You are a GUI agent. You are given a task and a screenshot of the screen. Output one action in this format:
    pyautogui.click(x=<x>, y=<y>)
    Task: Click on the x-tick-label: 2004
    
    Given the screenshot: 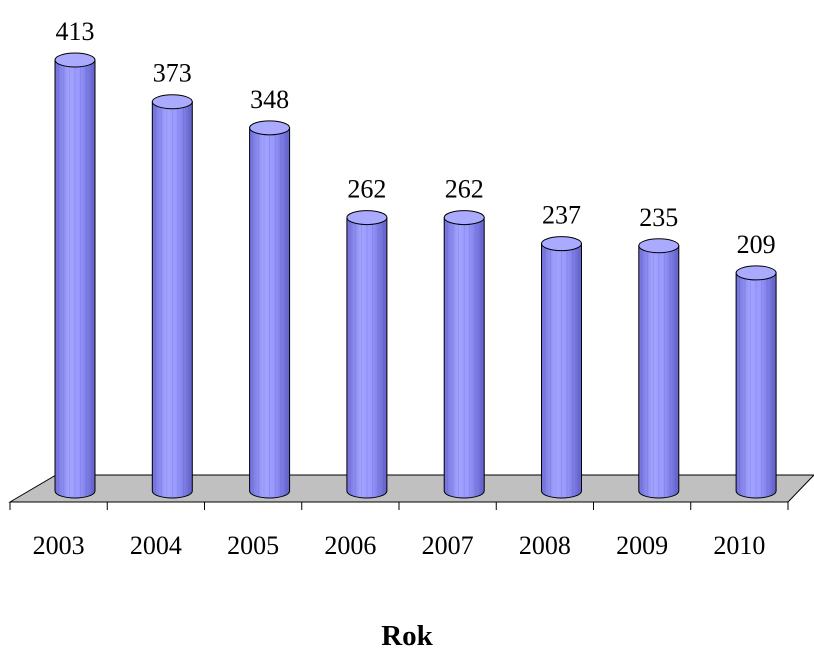 What is the action you would take?
    pyautogui.click(x=156, y=545)
    